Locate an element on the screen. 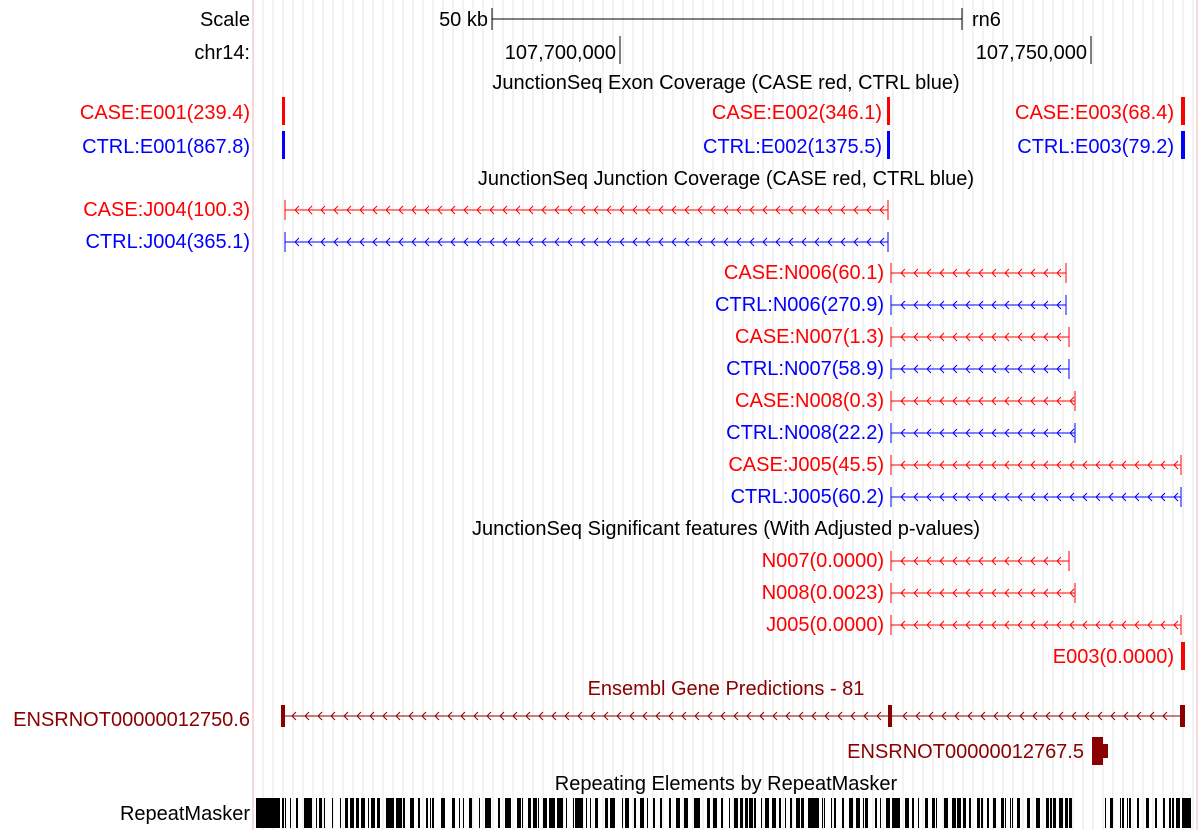  junction-item-label: CASE:N008(0.3) is located at coordinates (809, 401).